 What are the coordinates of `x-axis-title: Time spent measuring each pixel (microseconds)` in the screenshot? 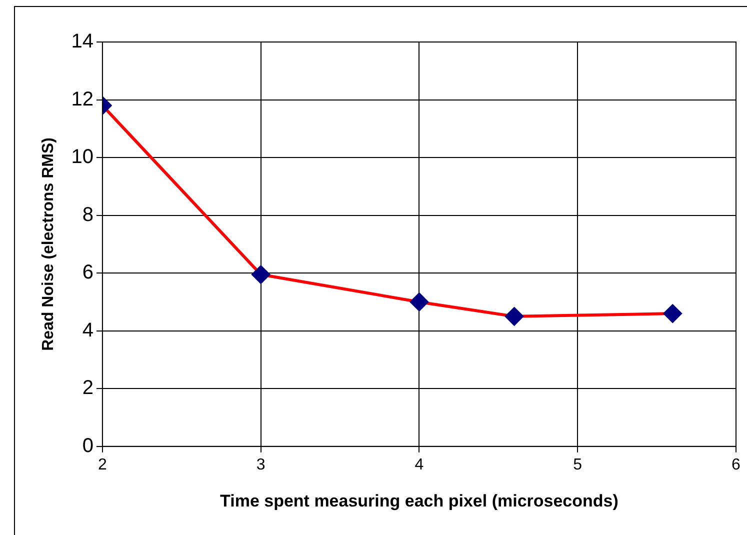 It's located at (419, 500).